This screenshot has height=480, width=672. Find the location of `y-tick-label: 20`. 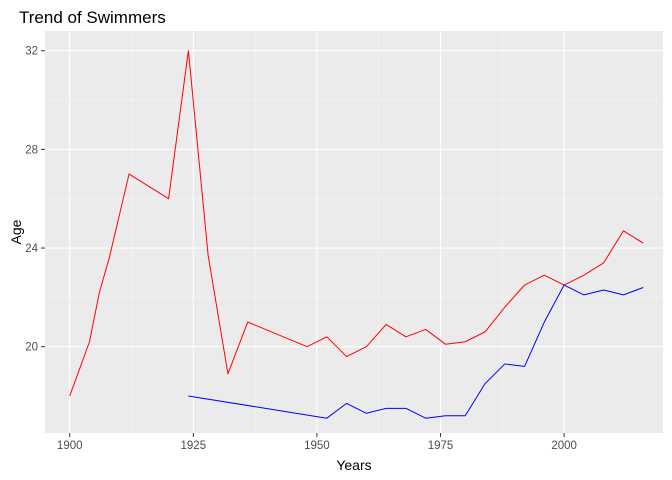

y-tick-label: 20 is located at coordinates (31, 348).